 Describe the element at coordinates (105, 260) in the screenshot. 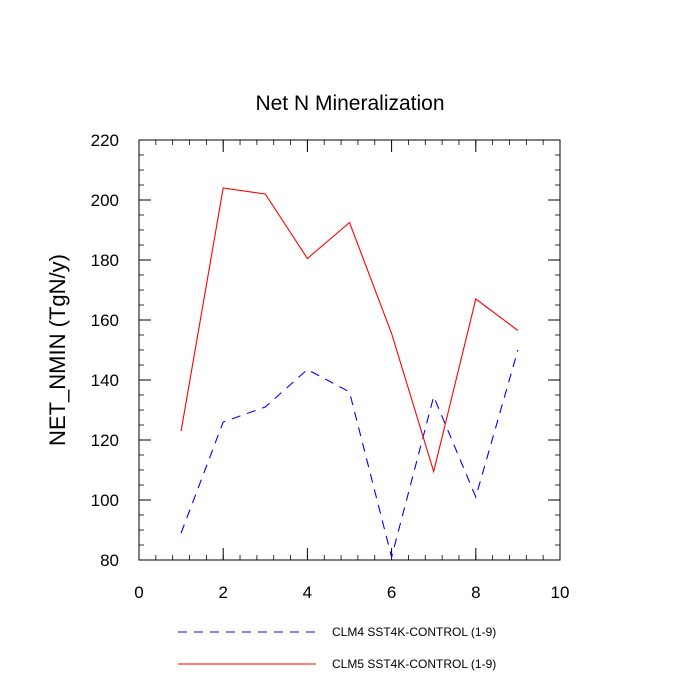

I see `y-tick-label: 180` at that location.